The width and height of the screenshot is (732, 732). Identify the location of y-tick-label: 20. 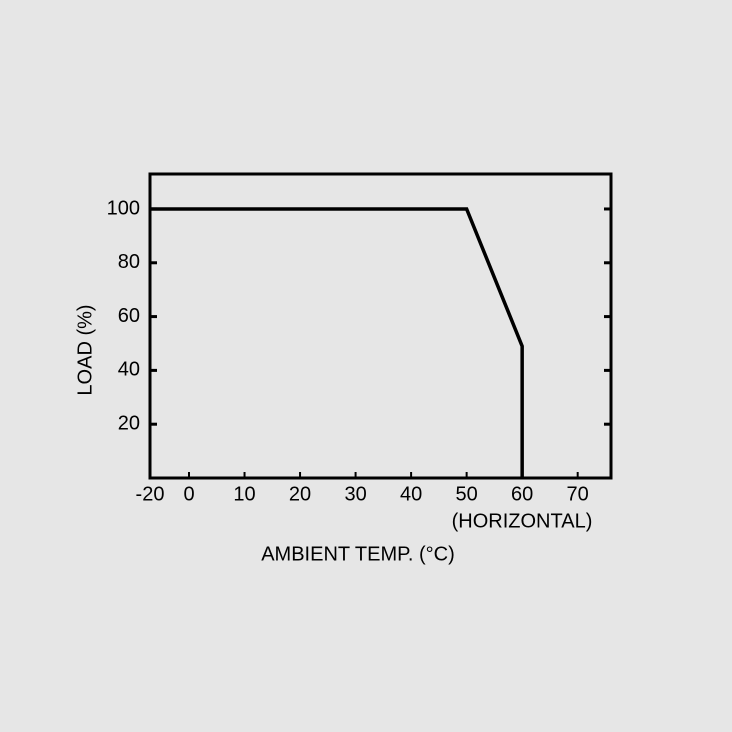
(129, 423).